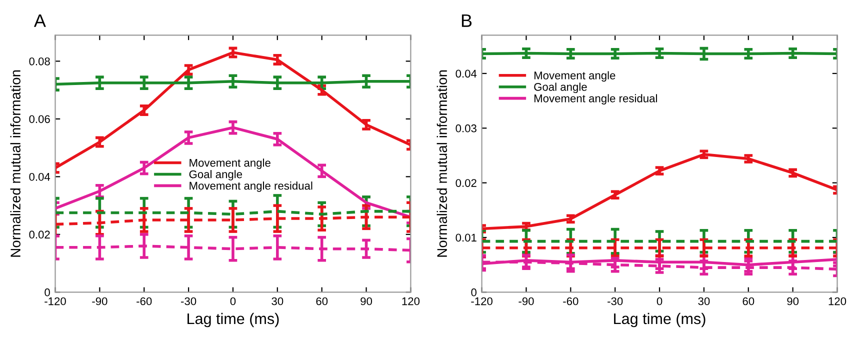 The image size is (850, 352). What do you see at coordinates (40, 20) in the screenshot?
I see `chart-title: A` at bounding box center [40, 20].